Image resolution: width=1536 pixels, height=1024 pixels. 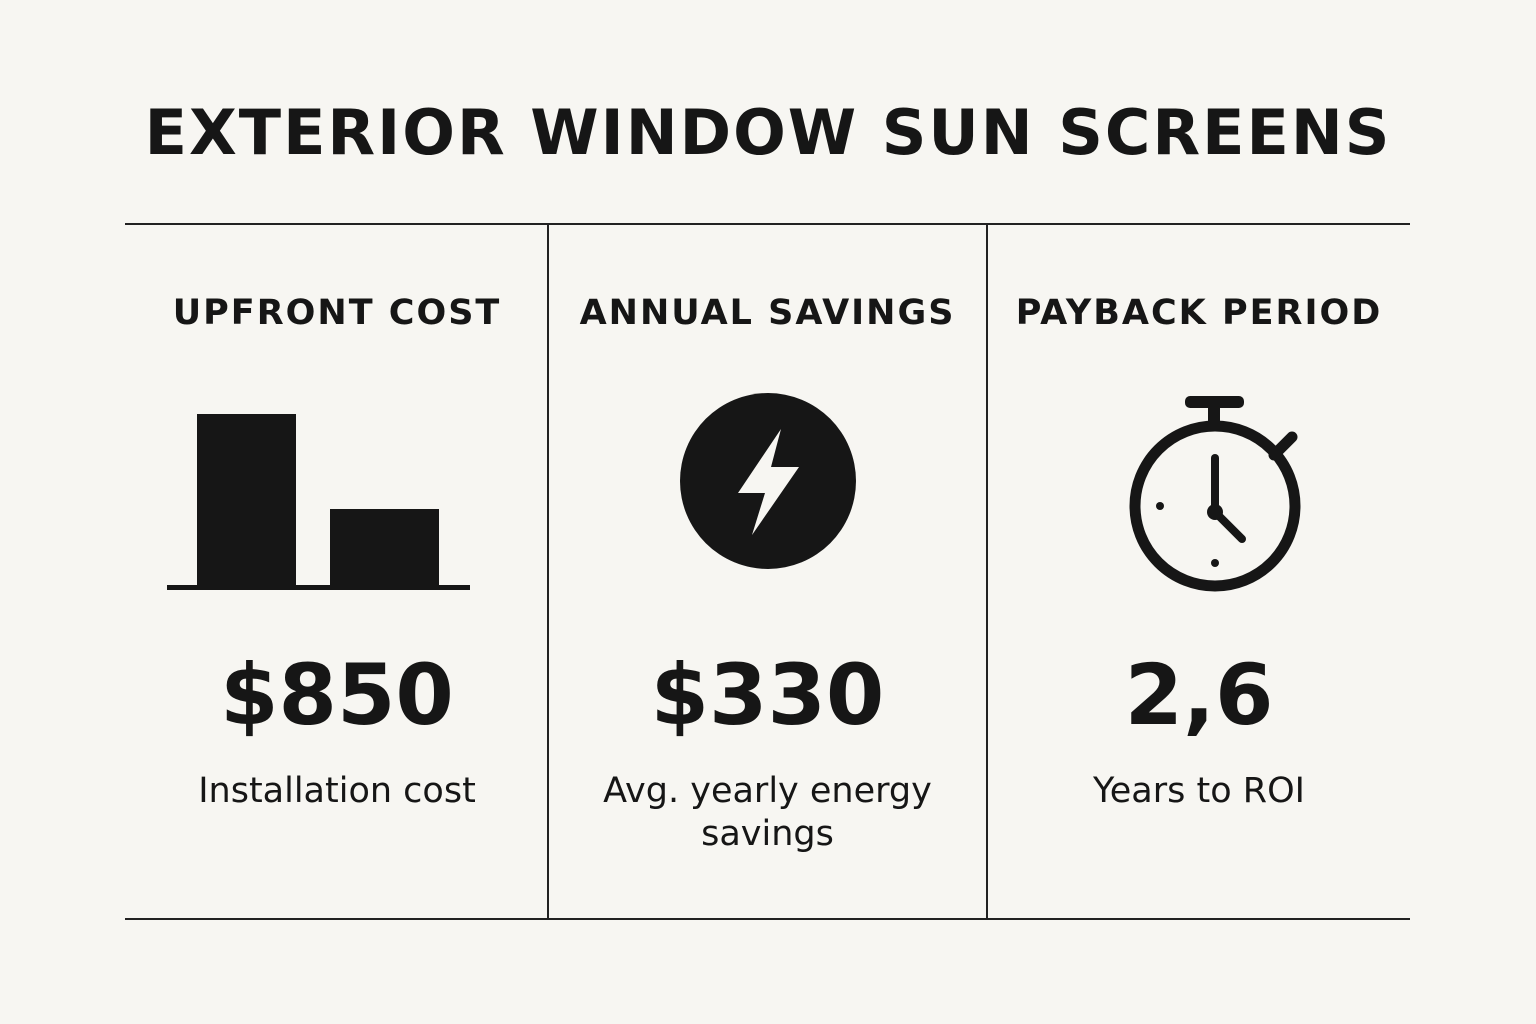 I want to click on cost-description: Installation cost, so click(x=337, y=791).